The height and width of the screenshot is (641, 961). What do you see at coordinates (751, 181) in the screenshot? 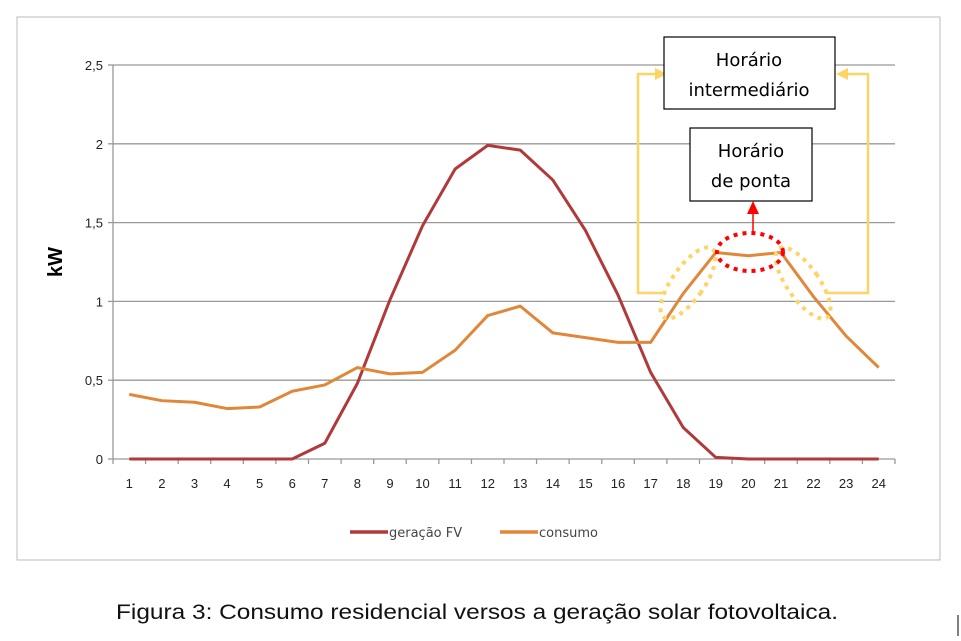
I see `annotation-text: de ponta` at bounding box center [751, 181].